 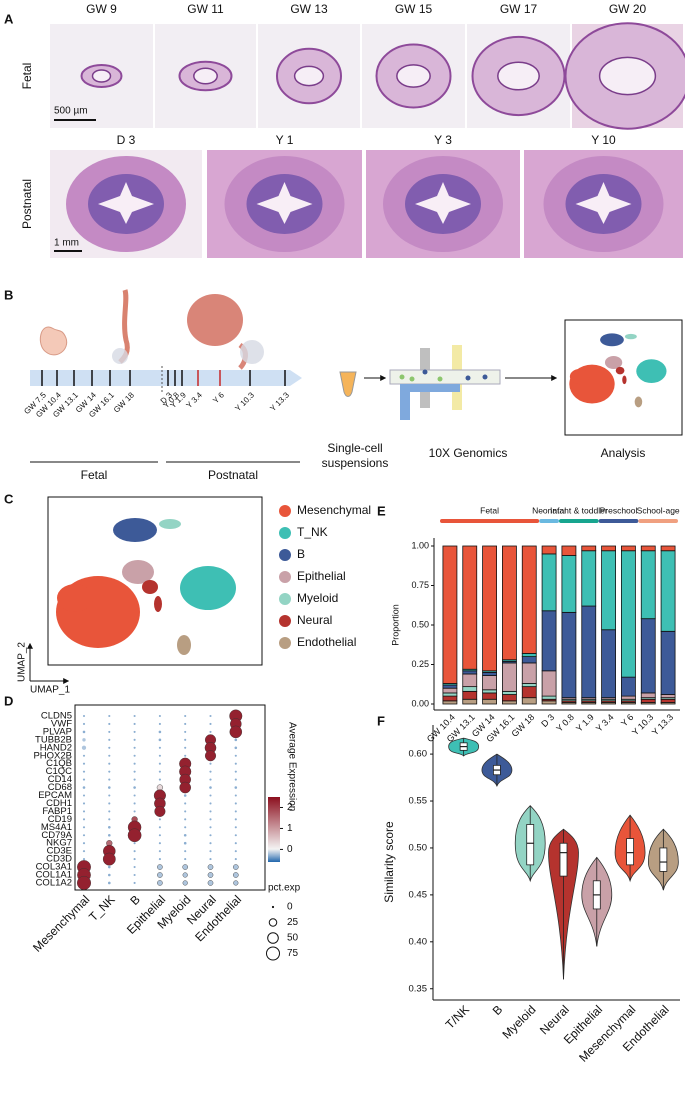 What do you see at coordinates (166, 378) in the screenshot?
I see `timeline` at bounding box center [166, 378].